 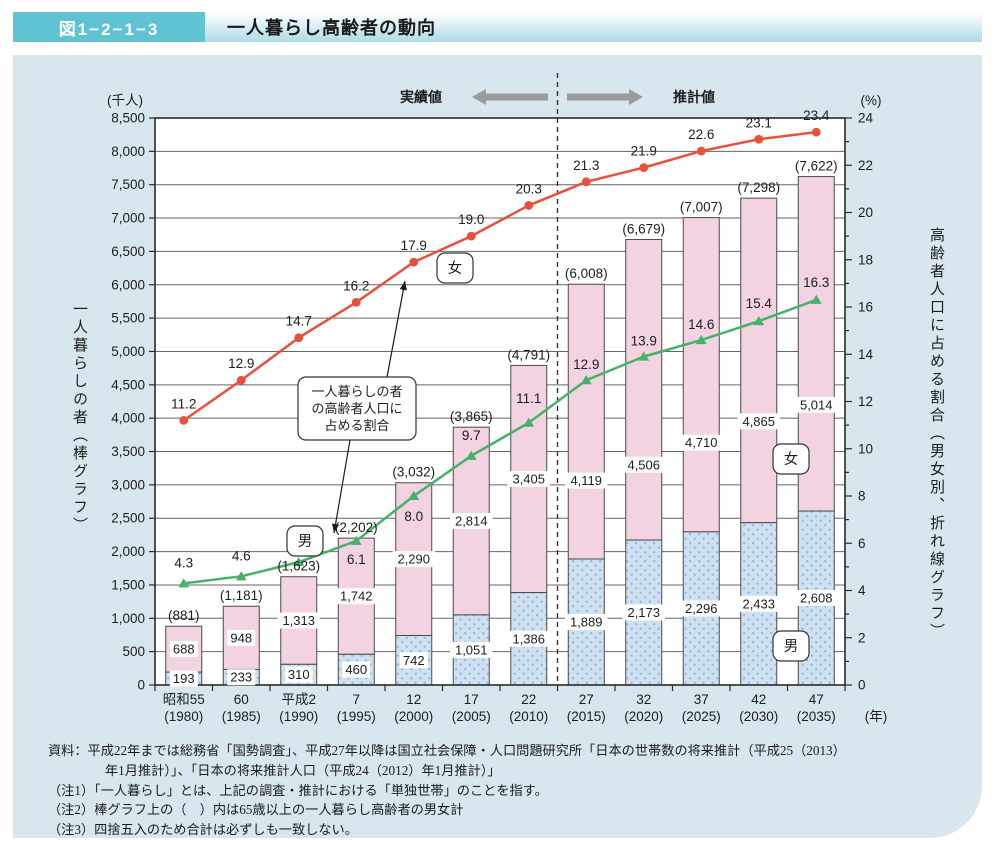 What do you see at coordinates (865, 212) in the screenshot?
I see `right-tick-label: 20` at bounding box center [865, 212].